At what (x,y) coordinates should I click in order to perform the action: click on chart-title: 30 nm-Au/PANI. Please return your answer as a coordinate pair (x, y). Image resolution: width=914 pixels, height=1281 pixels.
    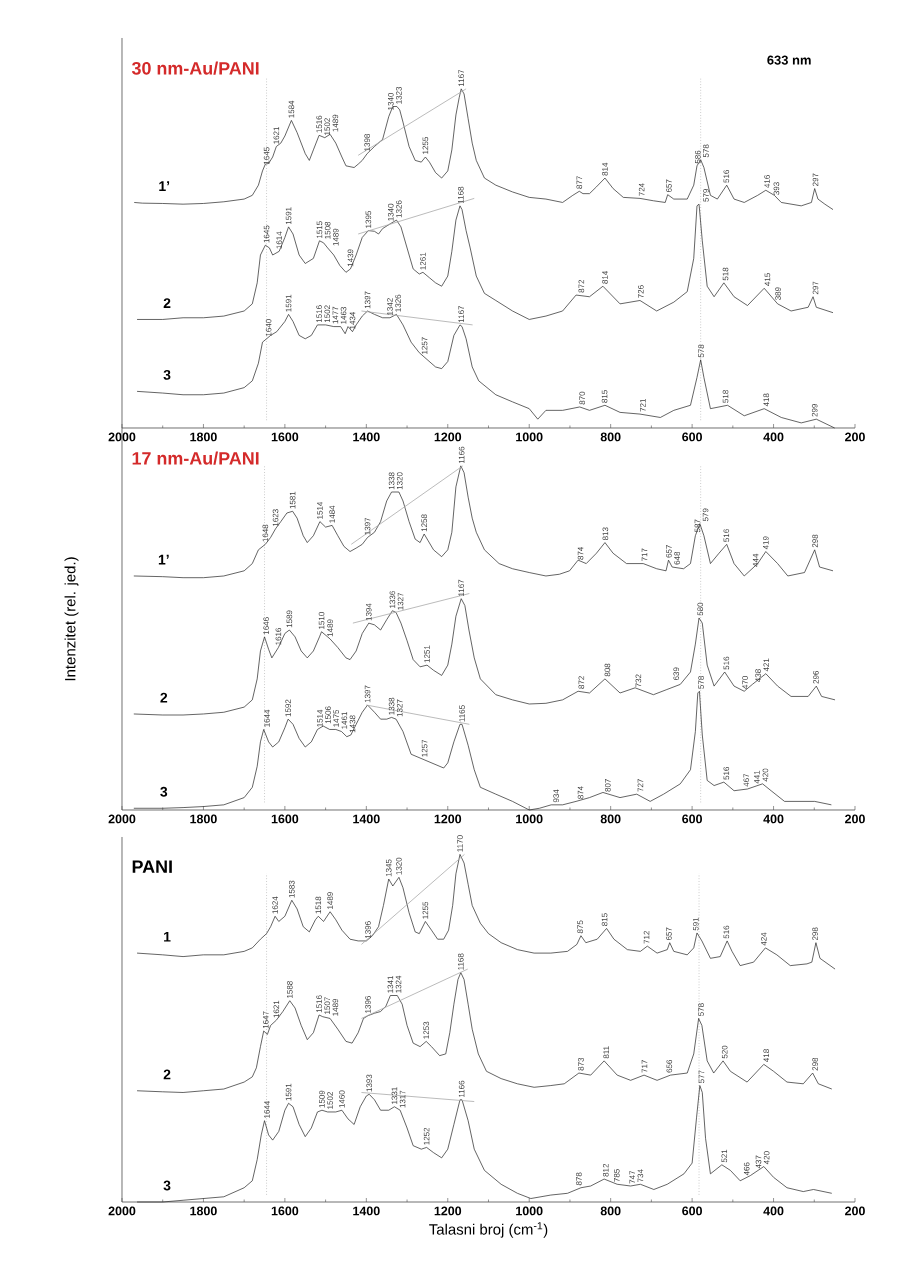
    Looking at the image, I should click on (195, 68).